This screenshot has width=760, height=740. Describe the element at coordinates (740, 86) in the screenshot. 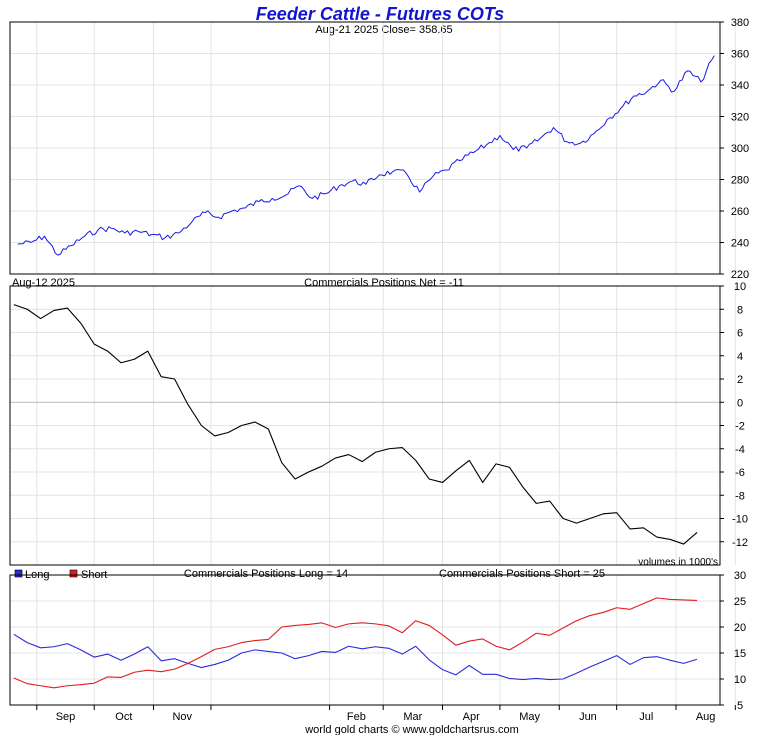

I see `y-tick-label: 340` at that location.